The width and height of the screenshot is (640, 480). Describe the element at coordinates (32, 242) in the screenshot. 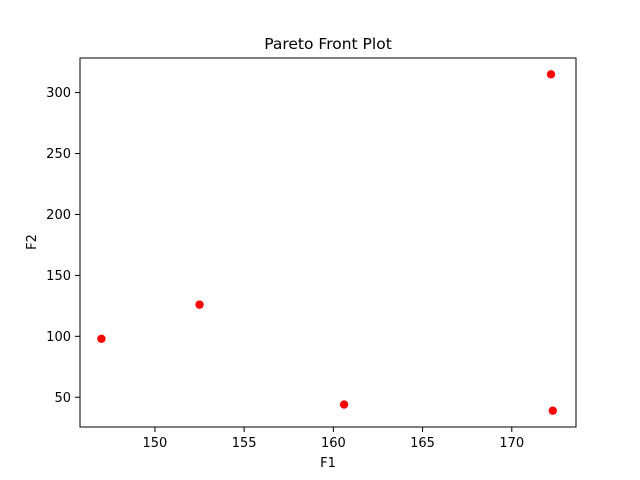

I see `y-axis-label: F2` at that location.